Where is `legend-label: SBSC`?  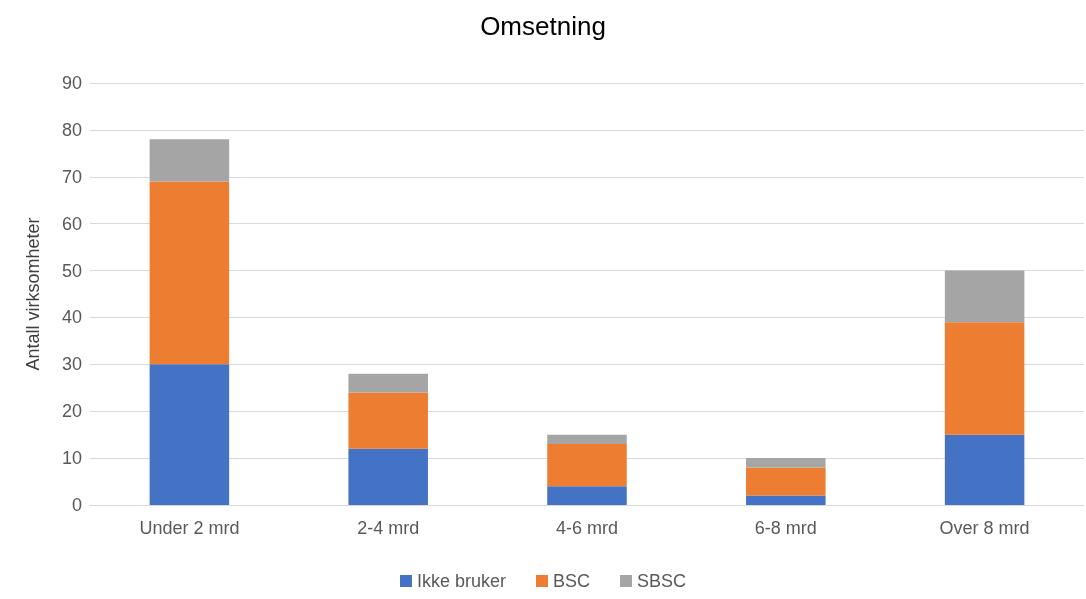
legend-label: SBSC is located at coordinates (662, 581).